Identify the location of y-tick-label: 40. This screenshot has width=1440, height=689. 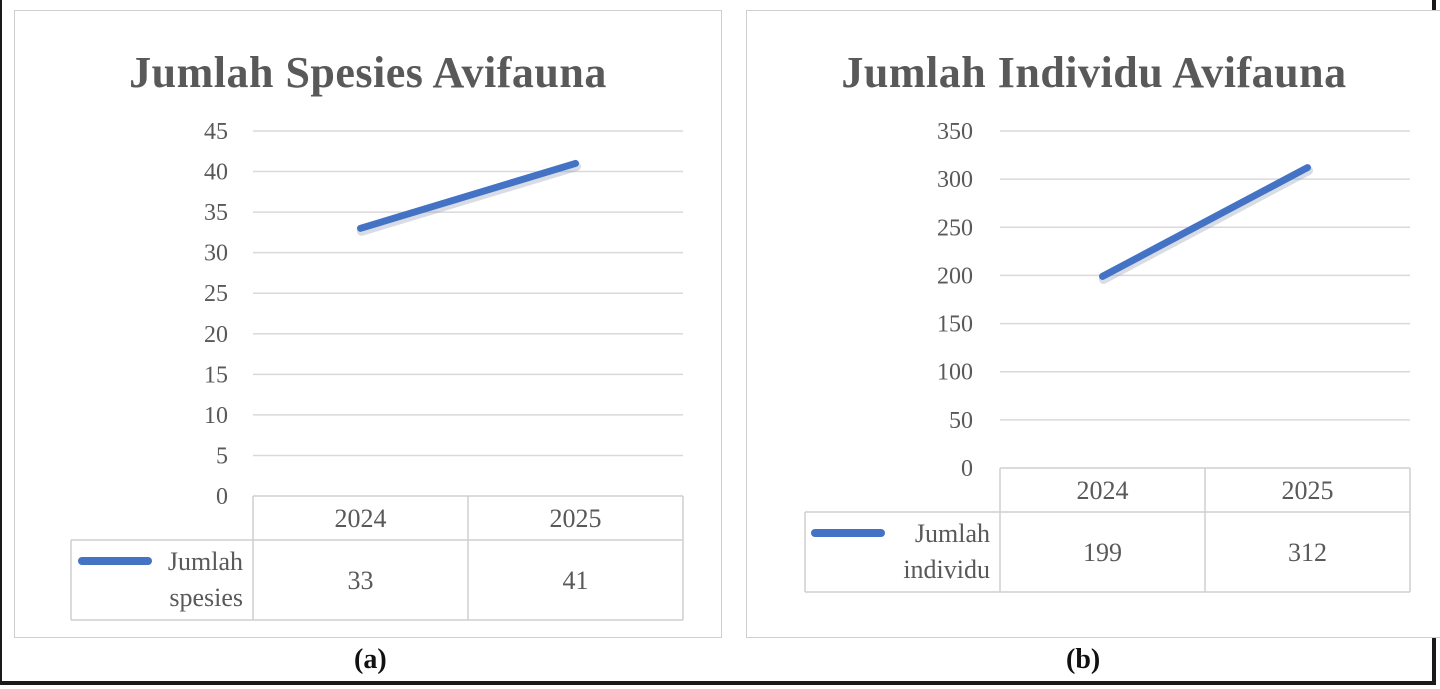
(216, 173).